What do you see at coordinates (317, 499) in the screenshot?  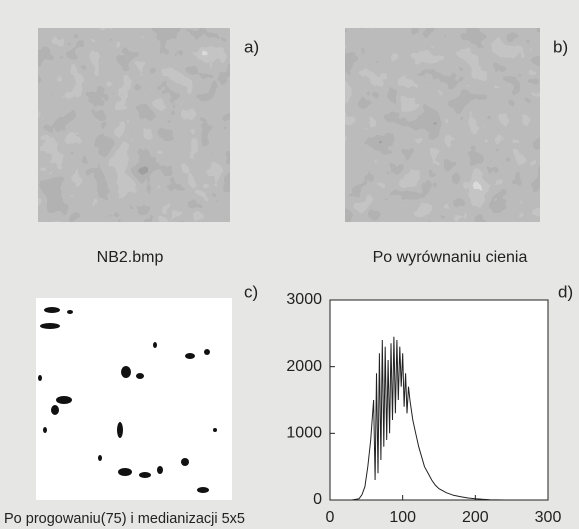 I see `y-tick-label: 0` at bounding box center [317, 499].